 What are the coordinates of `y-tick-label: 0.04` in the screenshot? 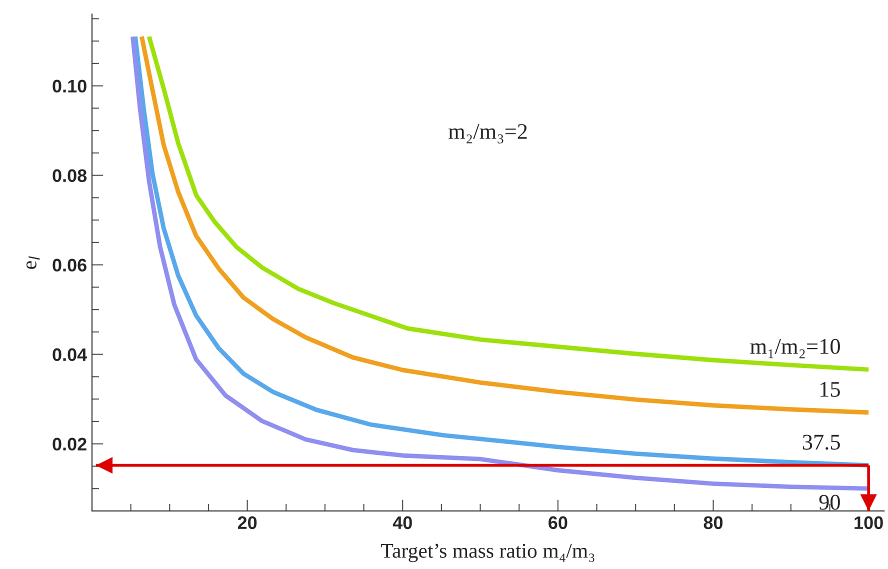 It's located at (70, 355).